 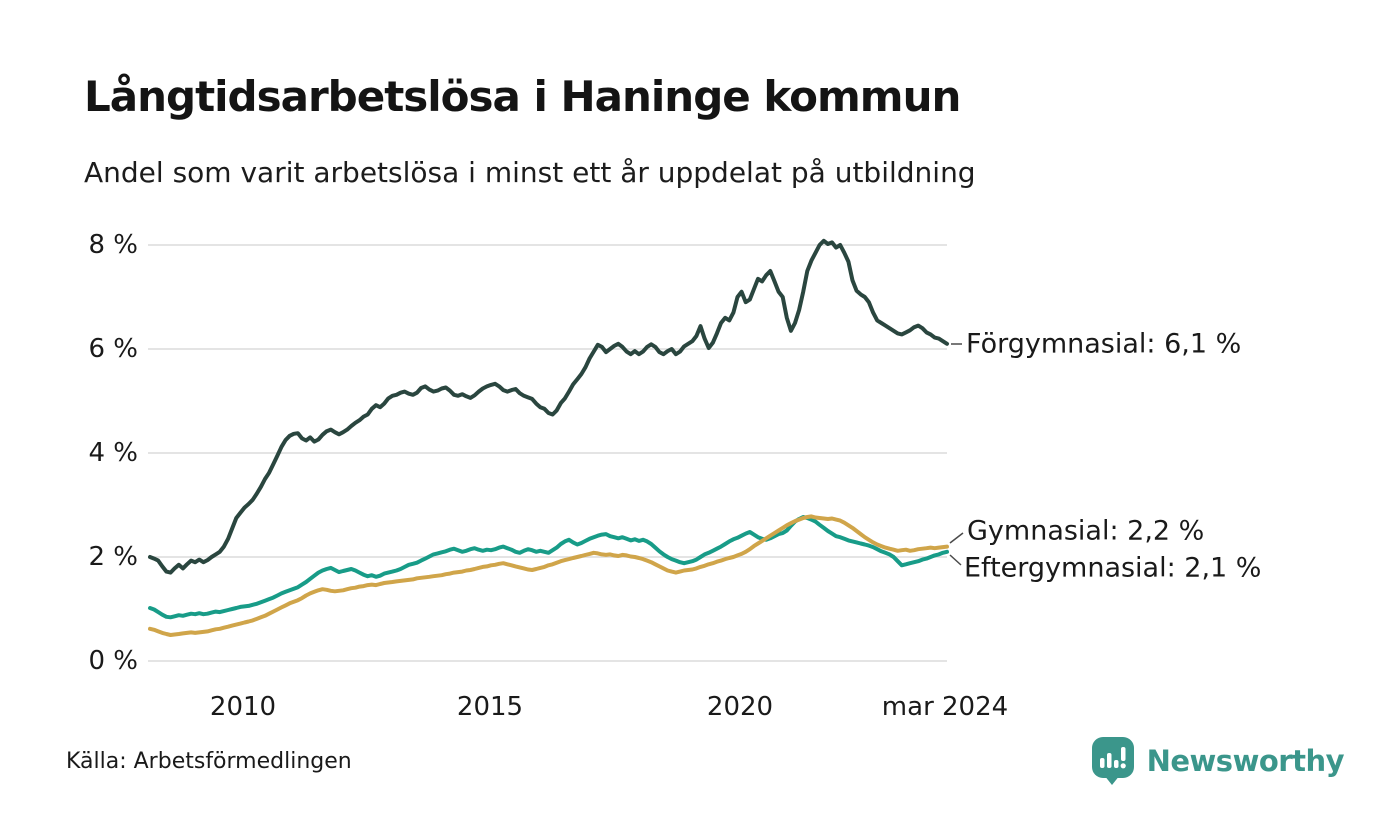 What do you see at coordinates (113, 661) in the screenshot?
I see `y-tick-0: 0 %` at bounding box center [113, 661].